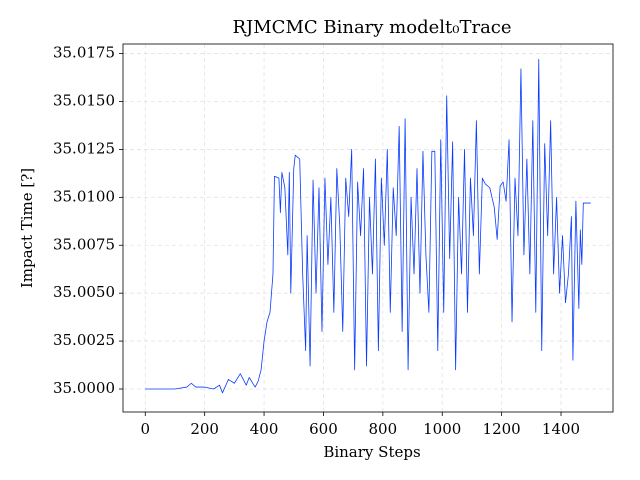 This screenshot has width=640, height=480. I want to click on y-tick-label: 35.0150, so click(84, 101).